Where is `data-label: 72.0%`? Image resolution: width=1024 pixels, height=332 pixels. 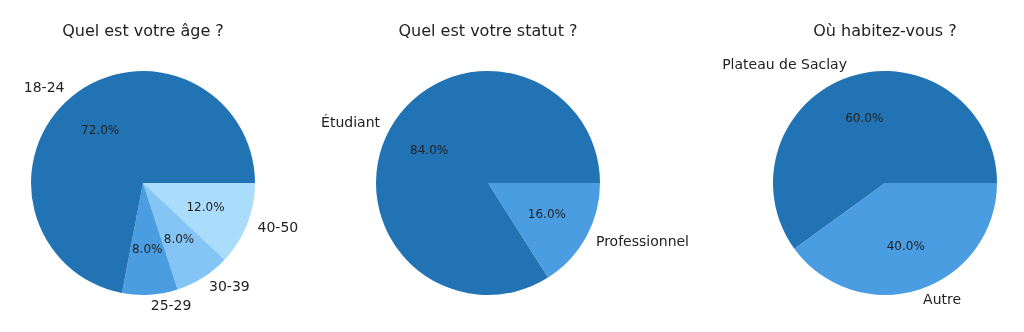
data-label: 72.0% is located at coordinates (100, 130).